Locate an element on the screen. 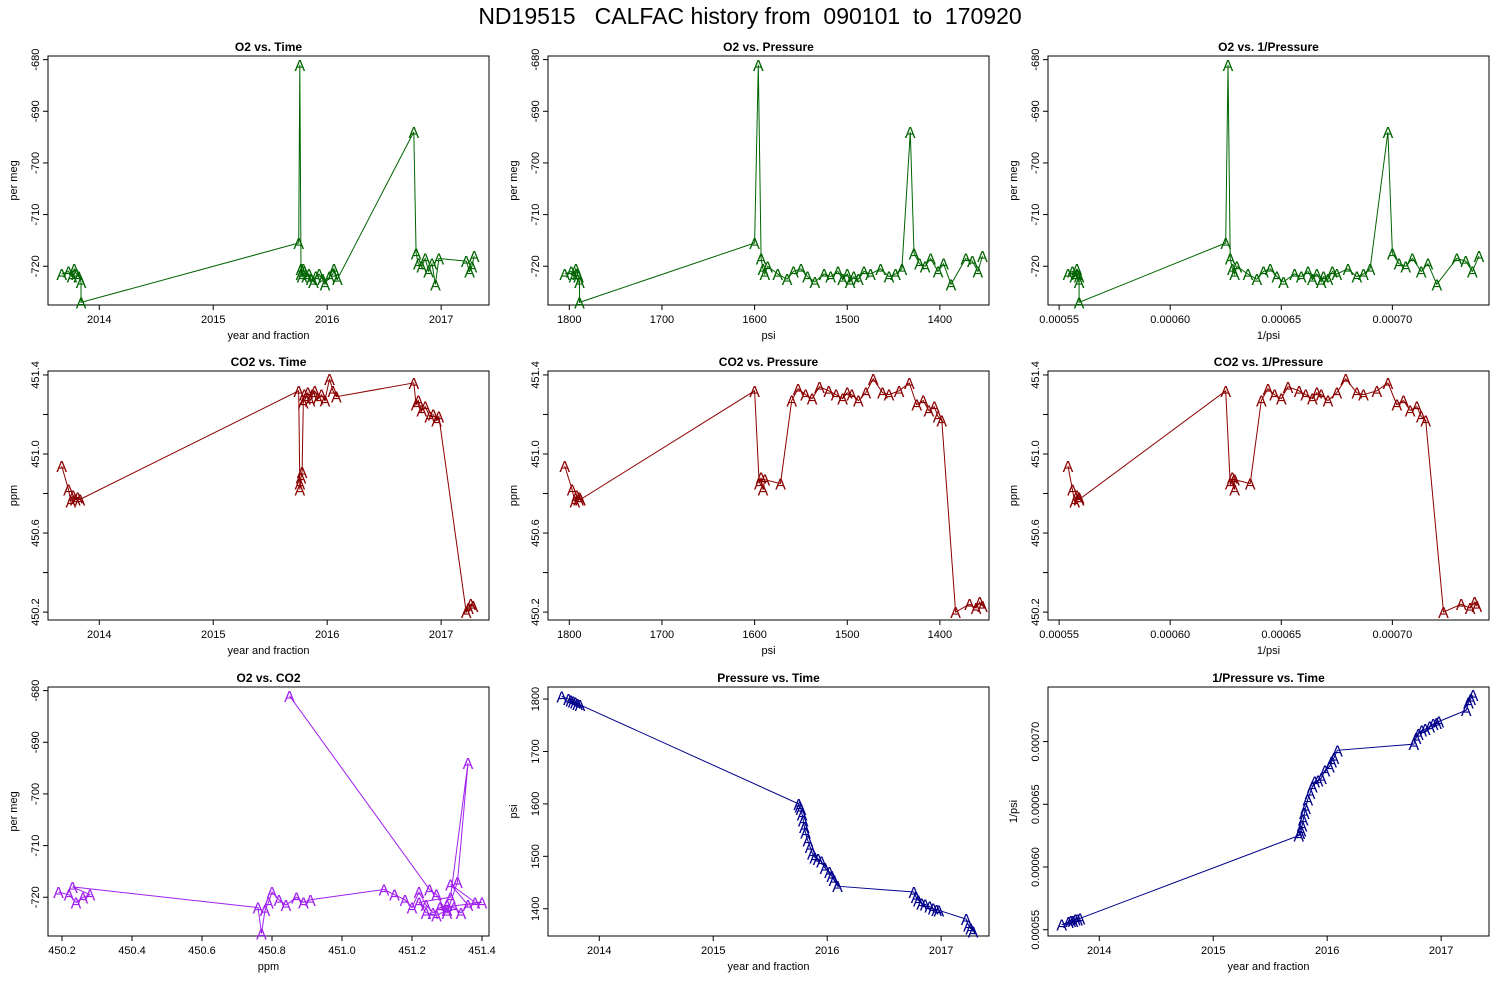 This screenshot has width=1500, height=1000. y-axis-label: ppm is located at coordinates (514, 495).